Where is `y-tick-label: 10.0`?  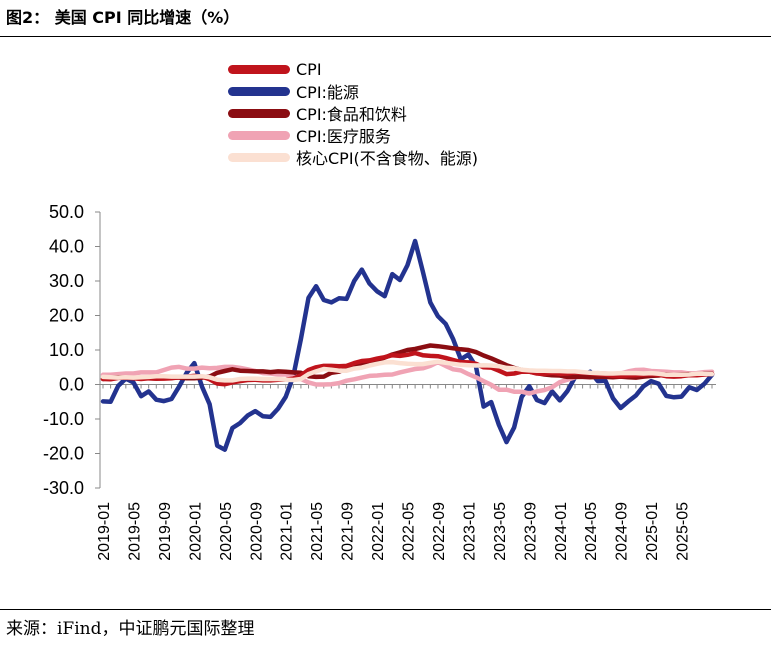 y-tick-label: 10.0 is located at coordinates (66, 350).